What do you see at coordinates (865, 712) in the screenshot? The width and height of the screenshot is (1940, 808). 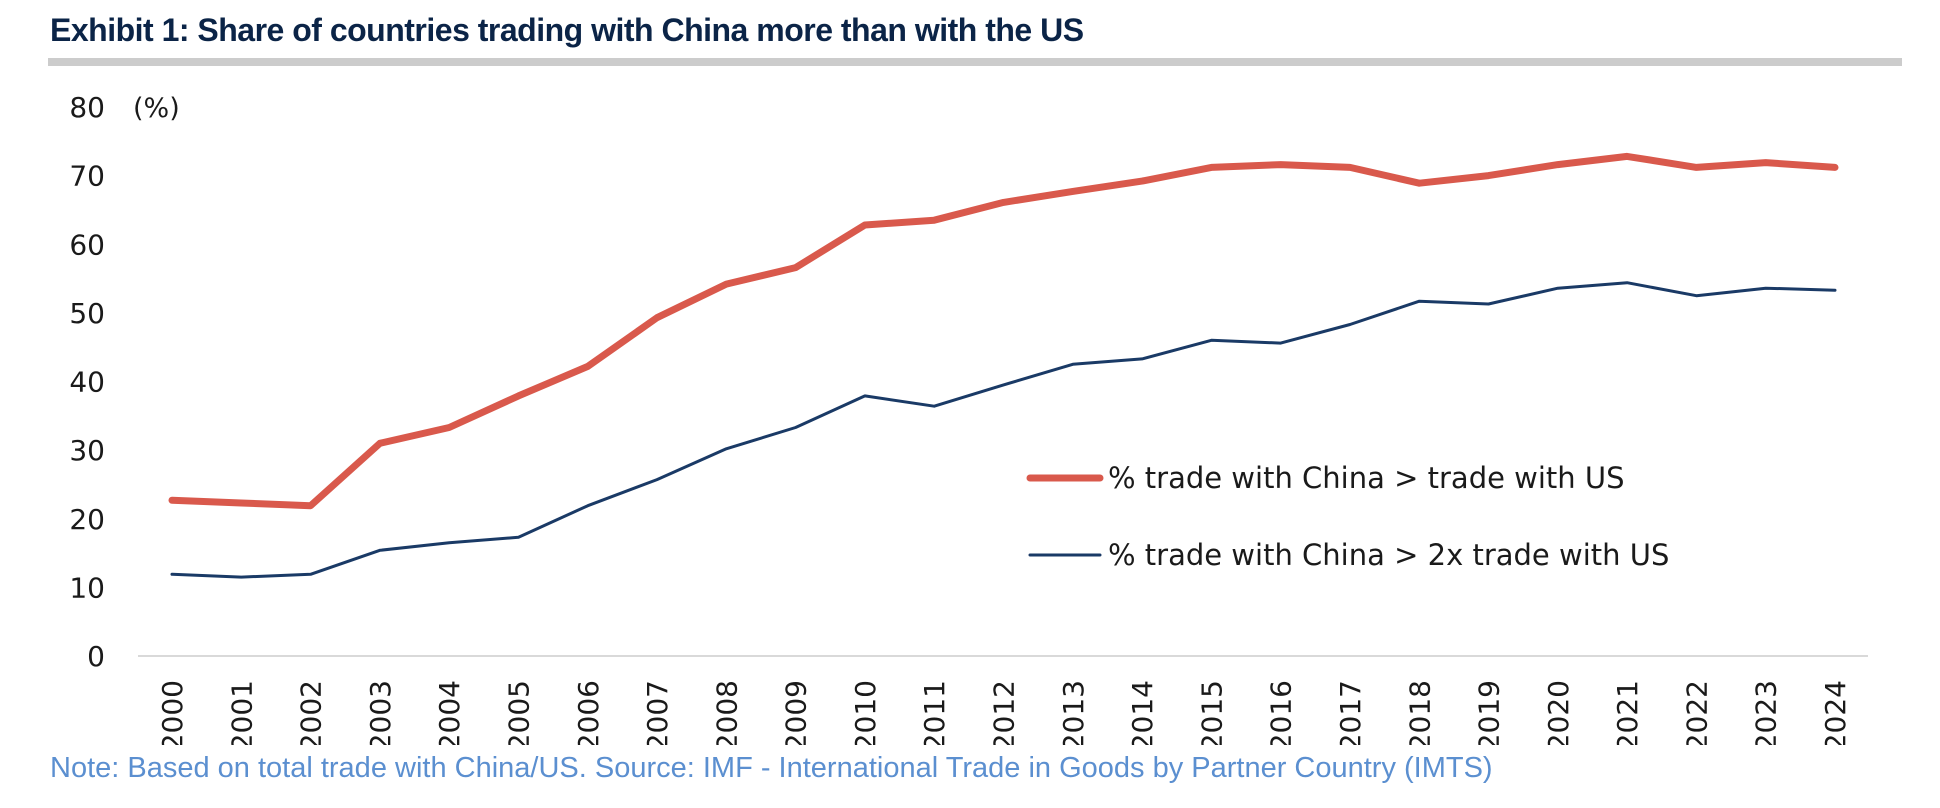 I see `x-tick-label: 2010` at bounding box center [865, 712].